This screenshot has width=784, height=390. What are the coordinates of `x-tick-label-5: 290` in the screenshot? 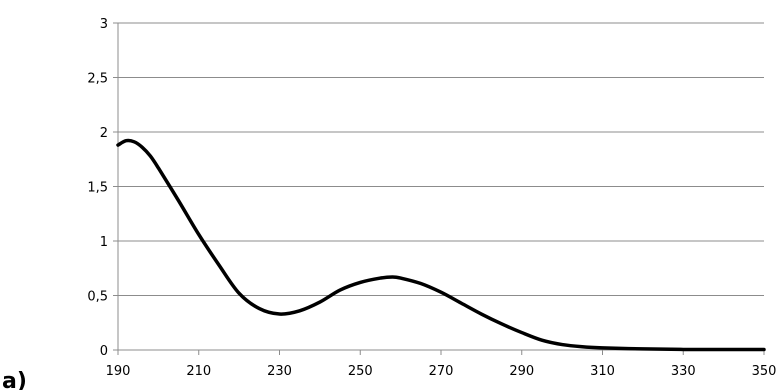 It's located at (521, 371).